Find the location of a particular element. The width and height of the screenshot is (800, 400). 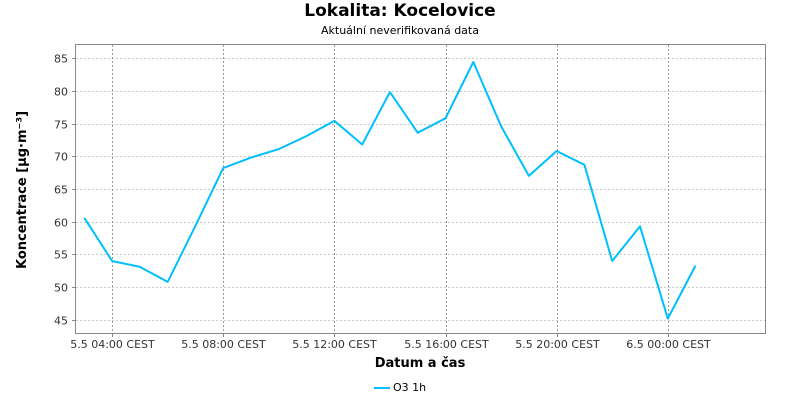

y-tick-label: 70 is located at coordinates (61, 157).